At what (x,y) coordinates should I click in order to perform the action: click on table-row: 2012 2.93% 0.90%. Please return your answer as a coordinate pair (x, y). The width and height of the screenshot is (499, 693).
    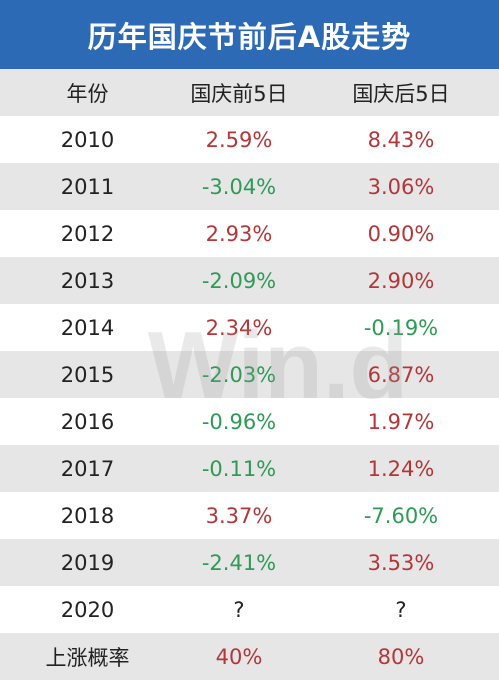
    Looking at the image, I should click on (249, 233).